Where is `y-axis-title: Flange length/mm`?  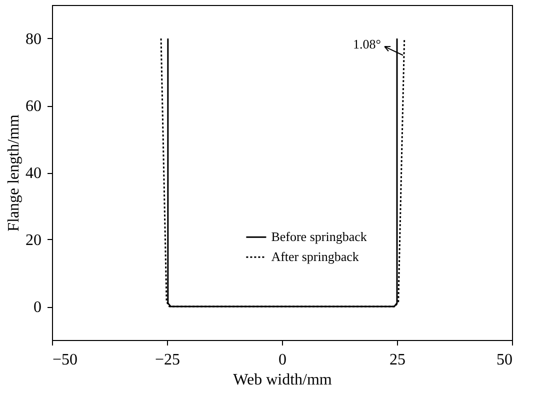 y-axis-title: Flange length/mm is located at coordinates (14, 173).